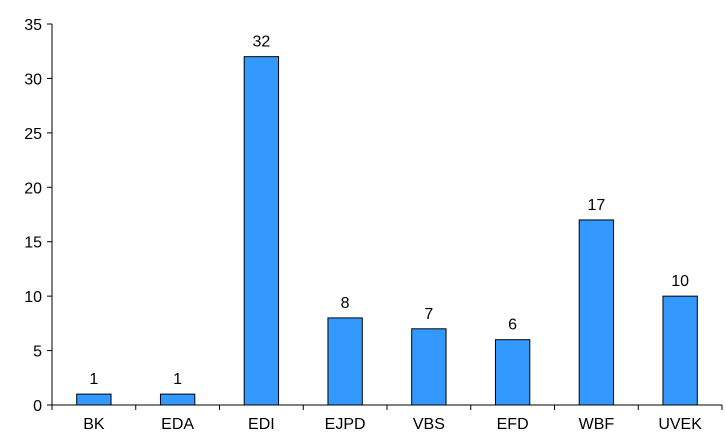 The image size is (726, 439). I want to click on data-label: 17, so click(596, 205).